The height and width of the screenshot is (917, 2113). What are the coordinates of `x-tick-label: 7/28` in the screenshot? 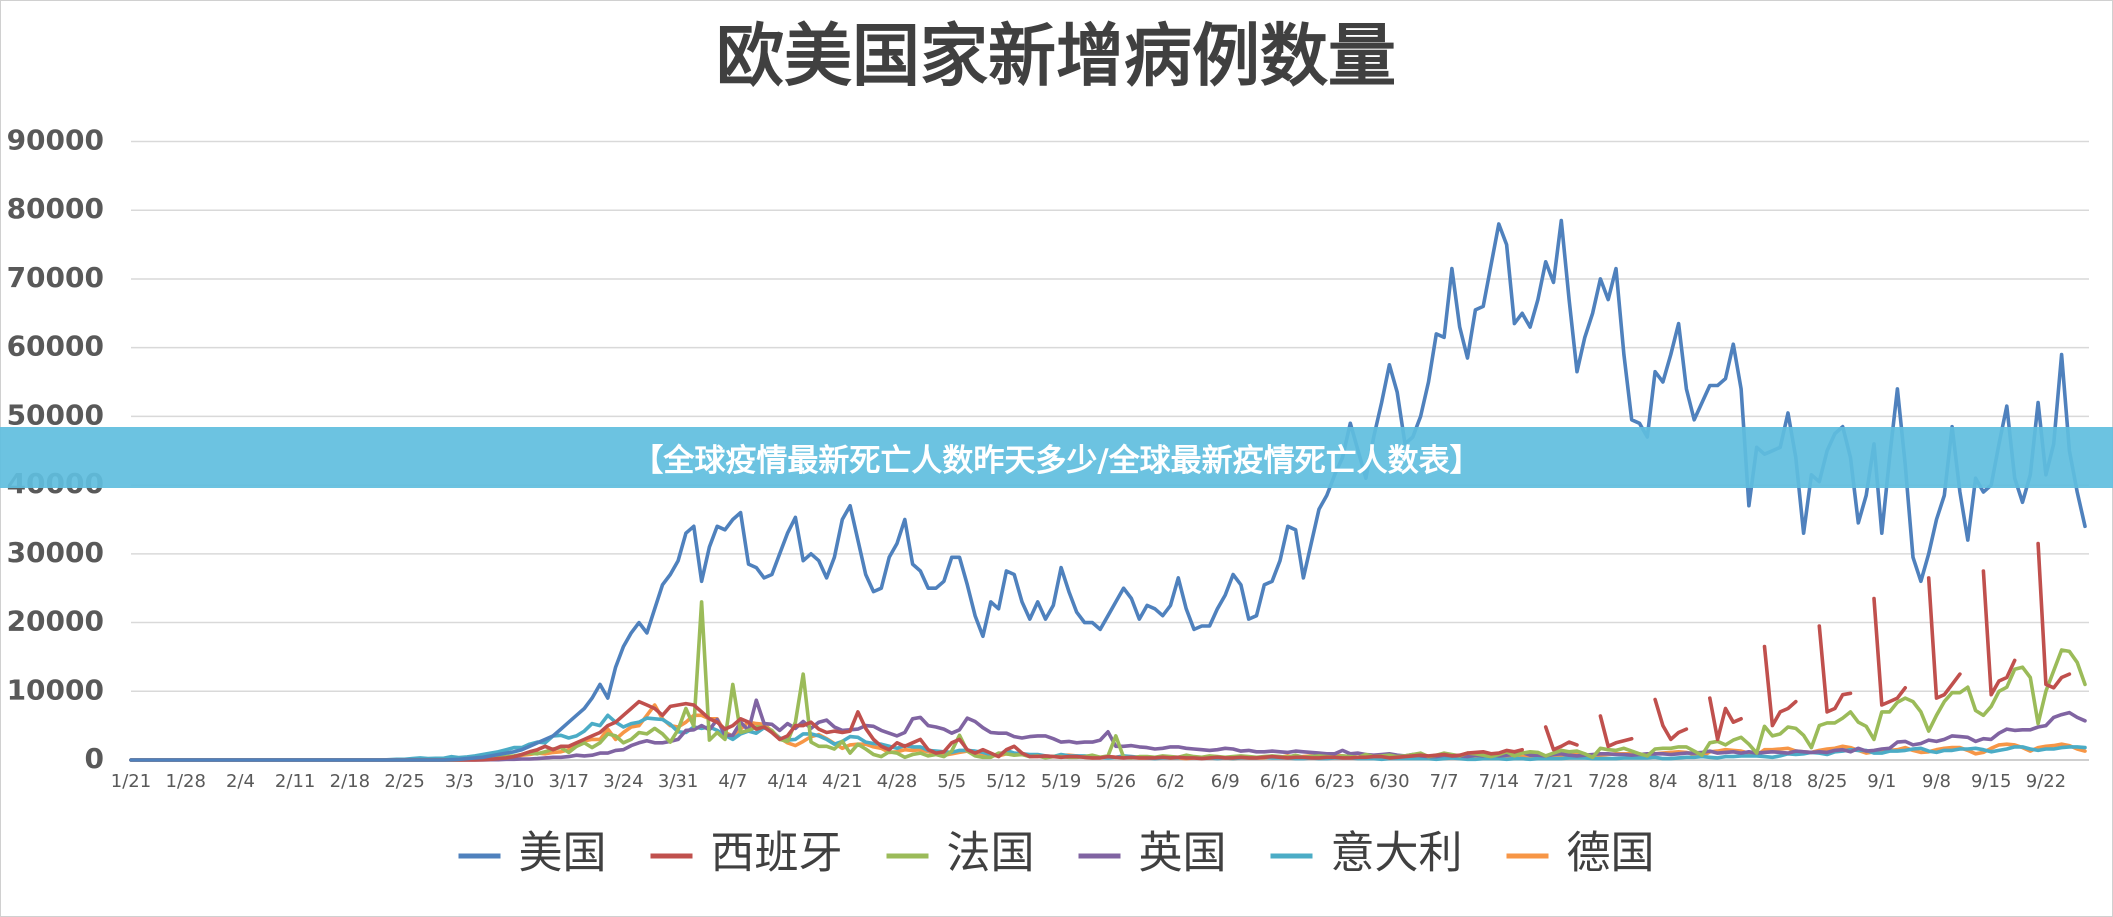 It's located at (1608, 781).